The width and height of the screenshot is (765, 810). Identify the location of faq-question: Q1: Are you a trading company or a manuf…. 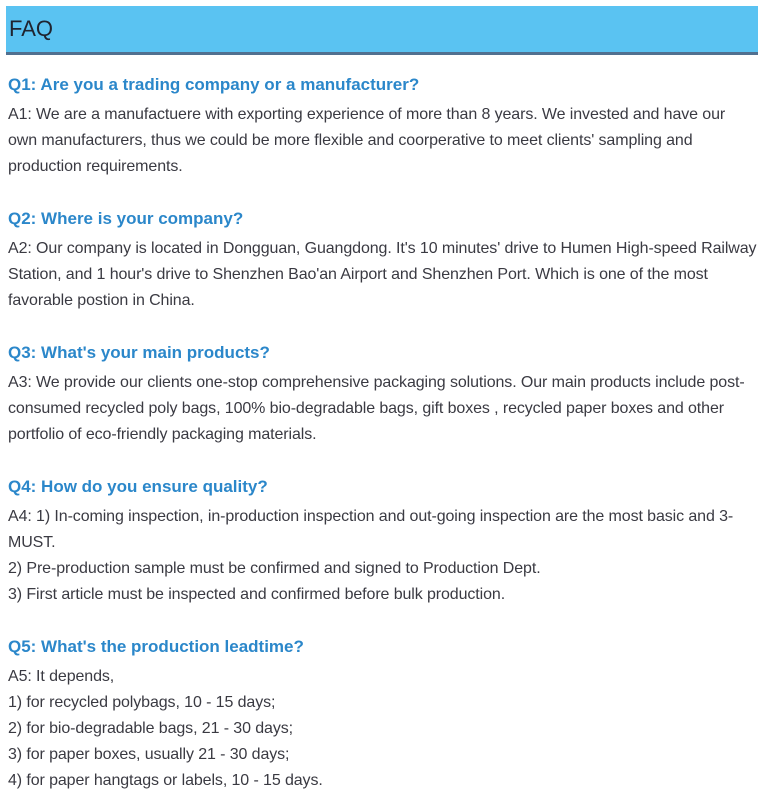
(214, 84).